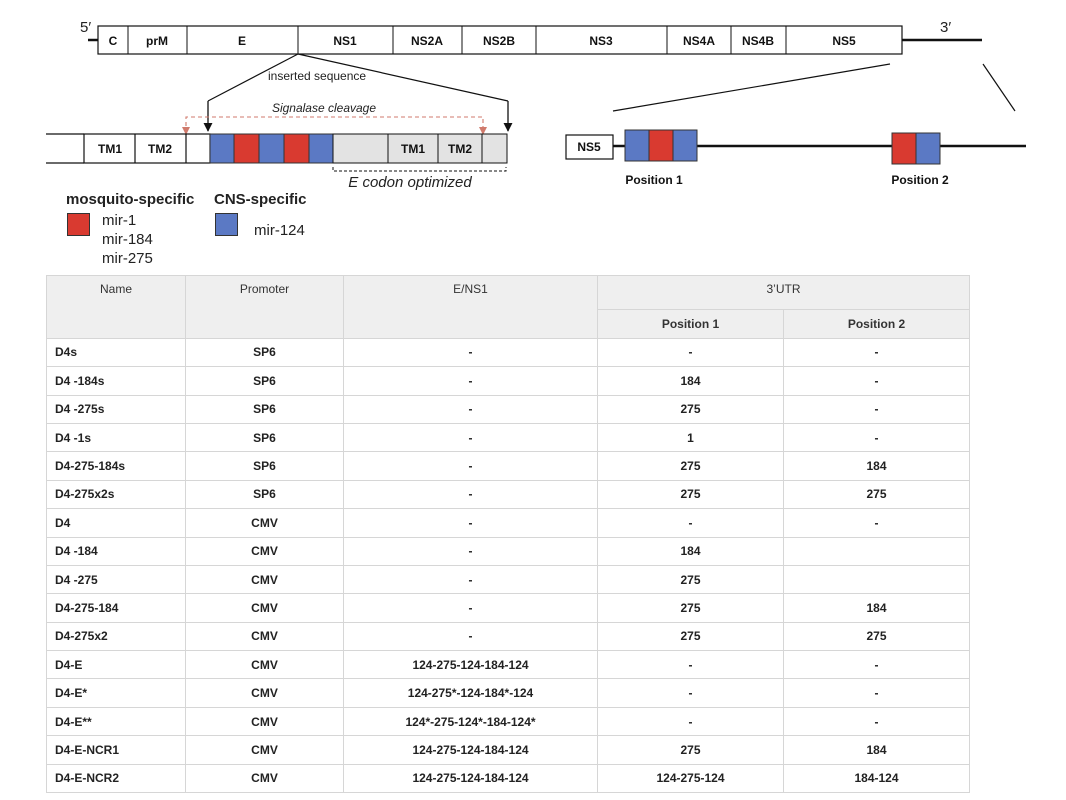  Describe the element at coordinates (920, 180) in the screenshot. I see `position2-label: Position 2` at that location.